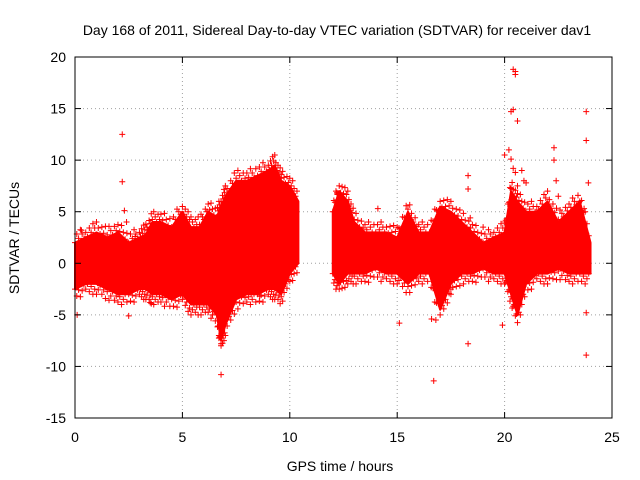 The image size is (640, 480). What do you see at coordinates (58, 57) in the screenshot?
I see `y-tick-label: 20` at bounding box center [58, 57].